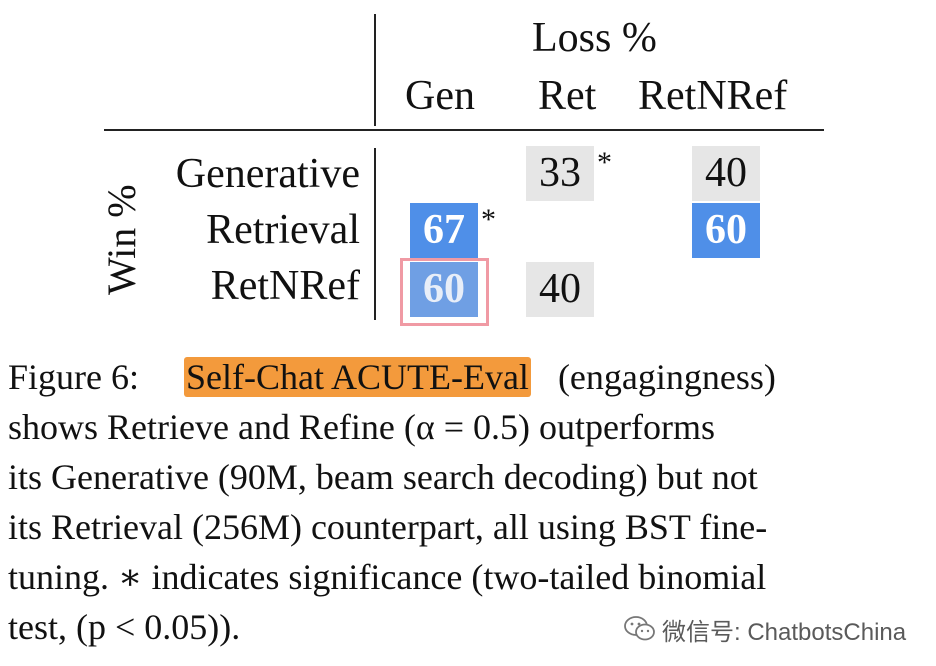 This screenshot has width=936, height=666. What do you see at coordinates (444, 230) in the screenshot?
I see `cell-retrieval-gen: 67` at bounding box center [444, 230].